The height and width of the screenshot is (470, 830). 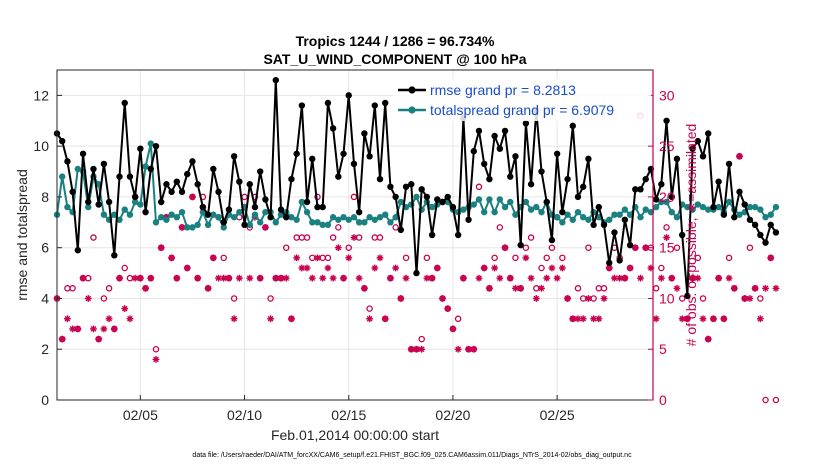 What do you see at coordinates (395, 41) in the screenshot?
I see `chart-title-line1: Tropics 1244 / 1286 = 96.734%` at bounding box center [395, 41].